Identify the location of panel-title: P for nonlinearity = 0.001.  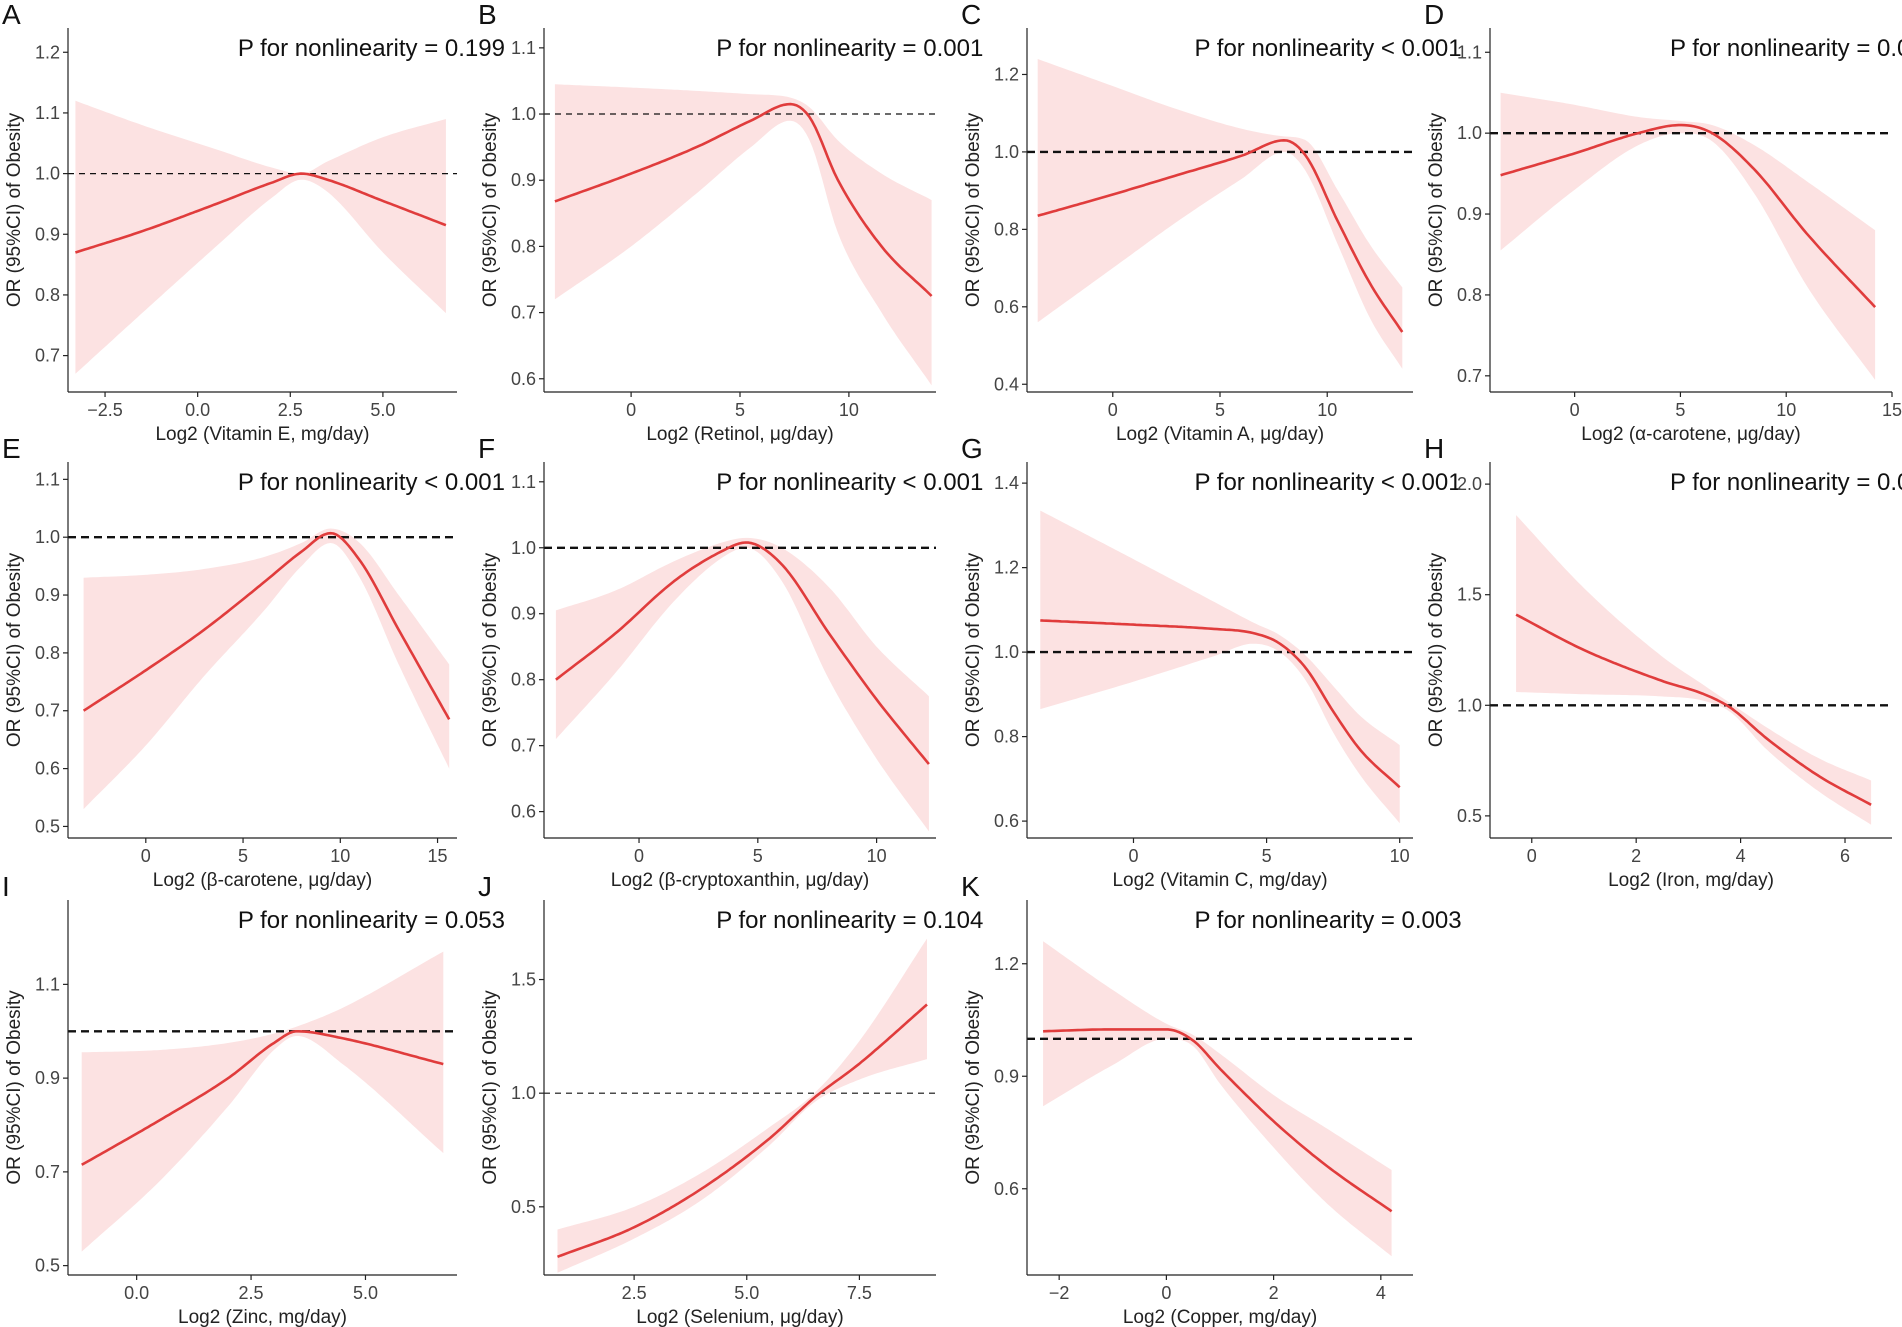
(1786, 48).